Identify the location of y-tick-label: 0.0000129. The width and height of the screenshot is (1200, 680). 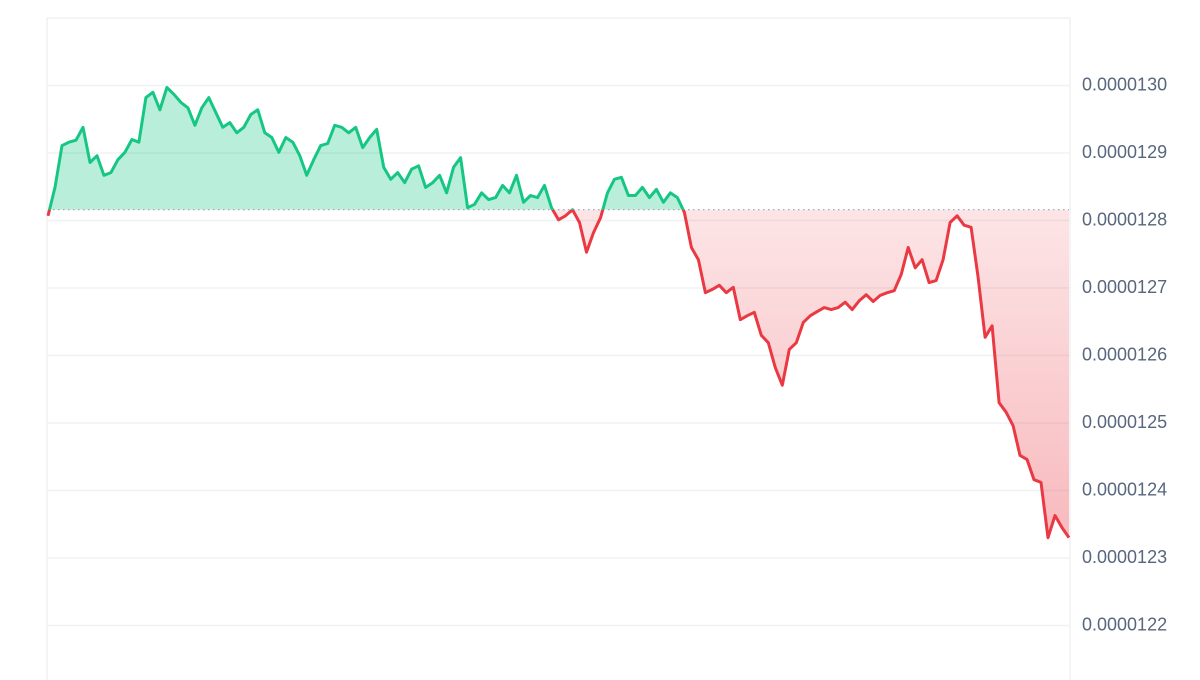
(1124, 152).